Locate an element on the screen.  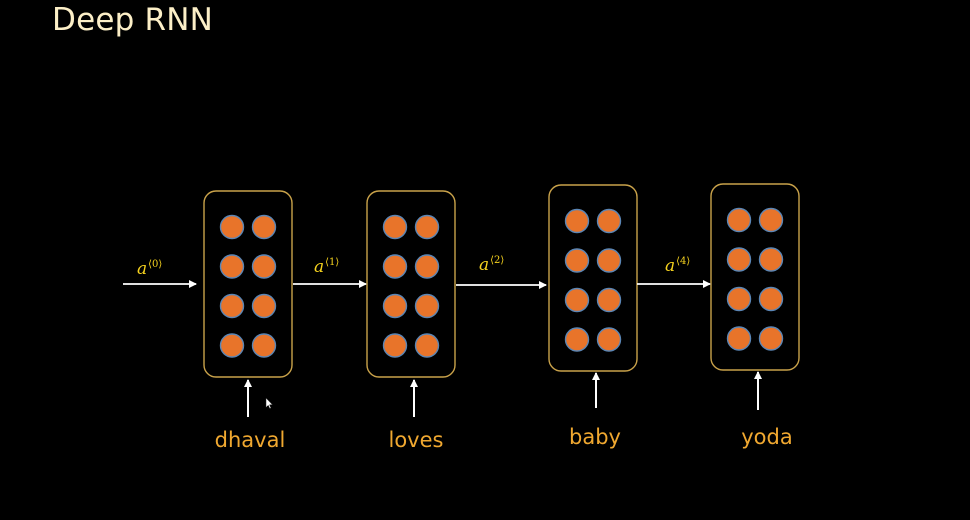
input-word-label: baby is located at coordinates (595, 437).